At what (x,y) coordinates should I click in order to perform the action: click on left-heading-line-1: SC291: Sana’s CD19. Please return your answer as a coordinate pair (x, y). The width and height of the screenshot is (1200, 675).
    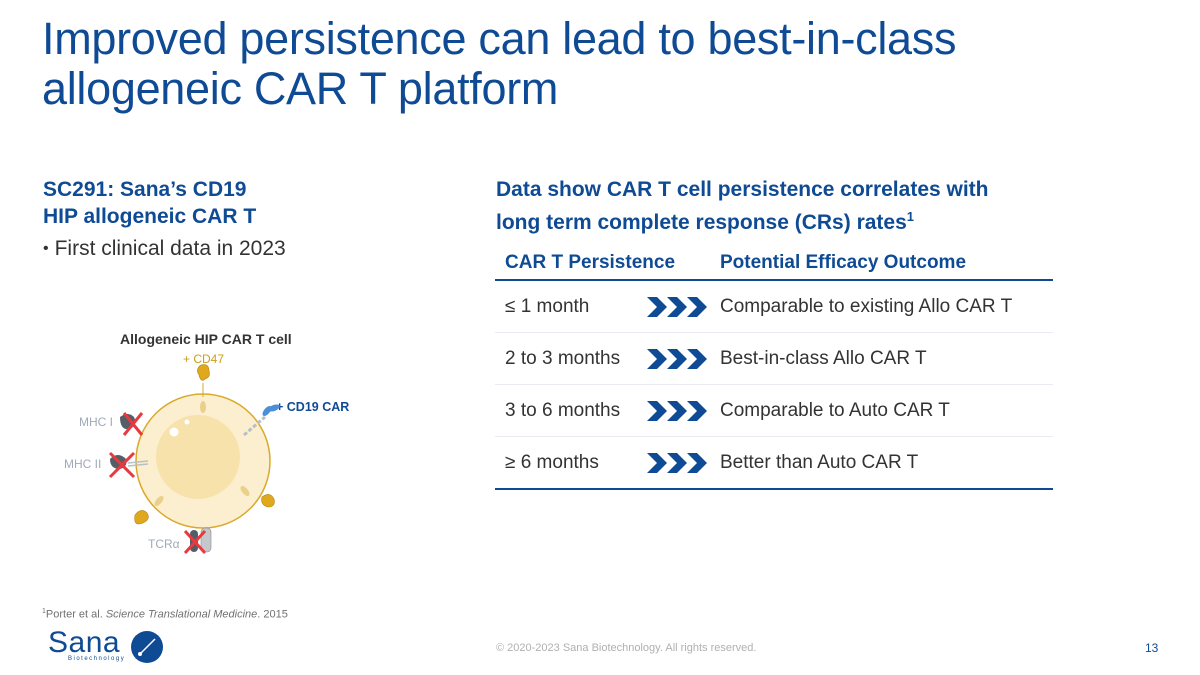
    Looking at the image, I should click on (145, 189).